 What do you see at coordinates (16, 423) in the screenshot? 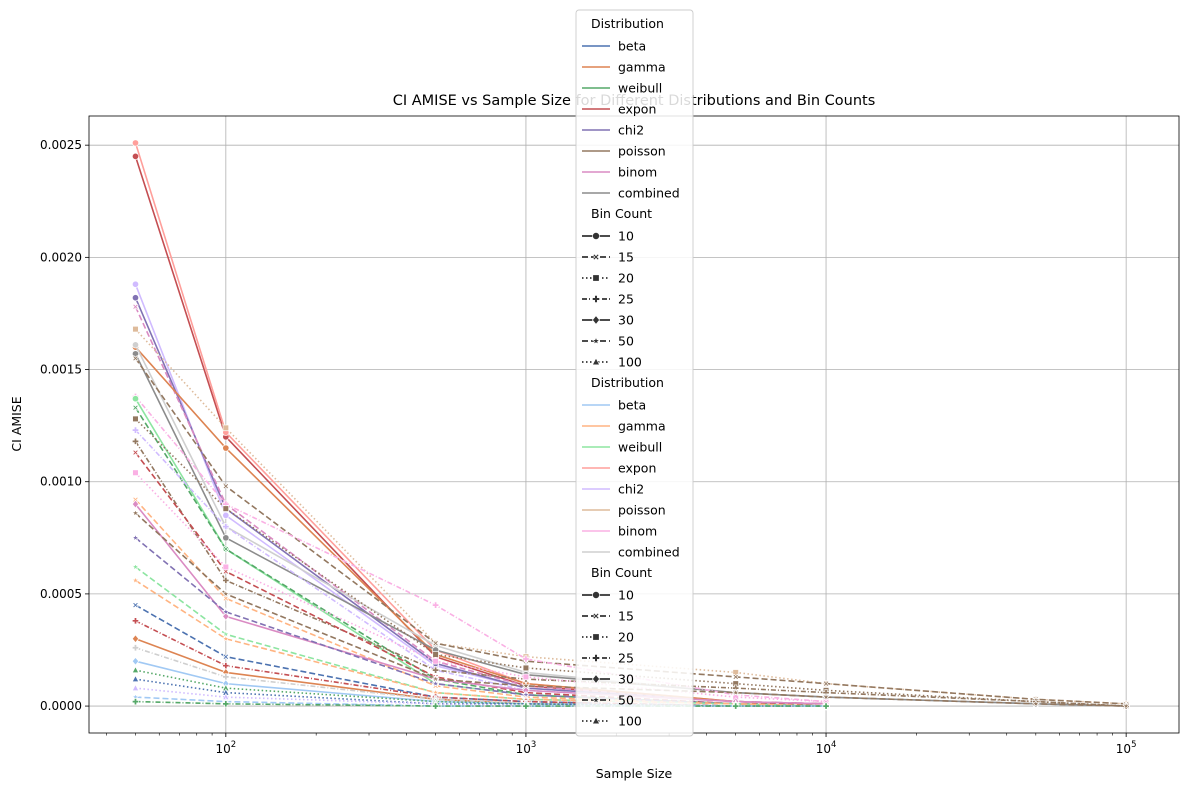
I see `y-axis-label: CI AMISE` at bounding box center [16, 423].